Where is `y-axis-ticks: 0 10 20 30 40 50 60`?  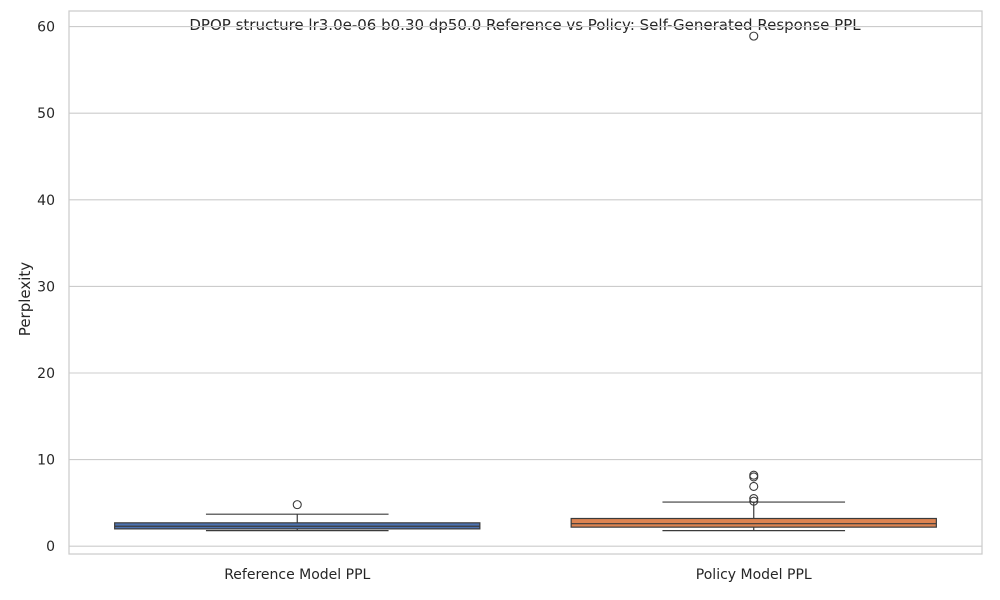
y-axis-ticks: 0 10 20 30 40 50 60 is located at coordinates (46, 288).